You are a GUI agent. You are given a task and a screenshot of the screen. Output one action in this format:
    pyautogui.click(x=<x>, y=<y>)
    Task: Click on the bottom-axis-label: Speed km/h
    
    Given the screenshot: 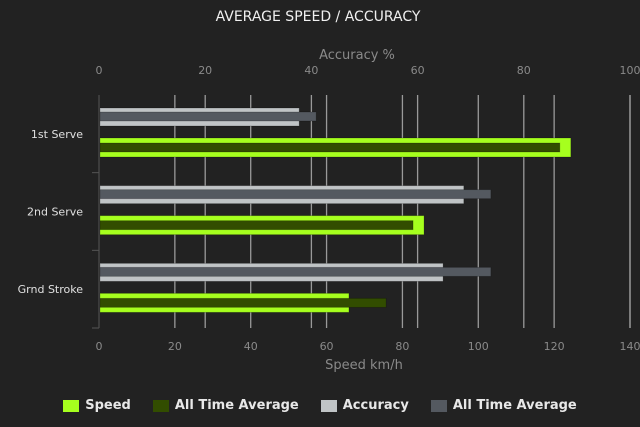 What is the action you would take?
    pyautogui.click(x=364, y=365)
    